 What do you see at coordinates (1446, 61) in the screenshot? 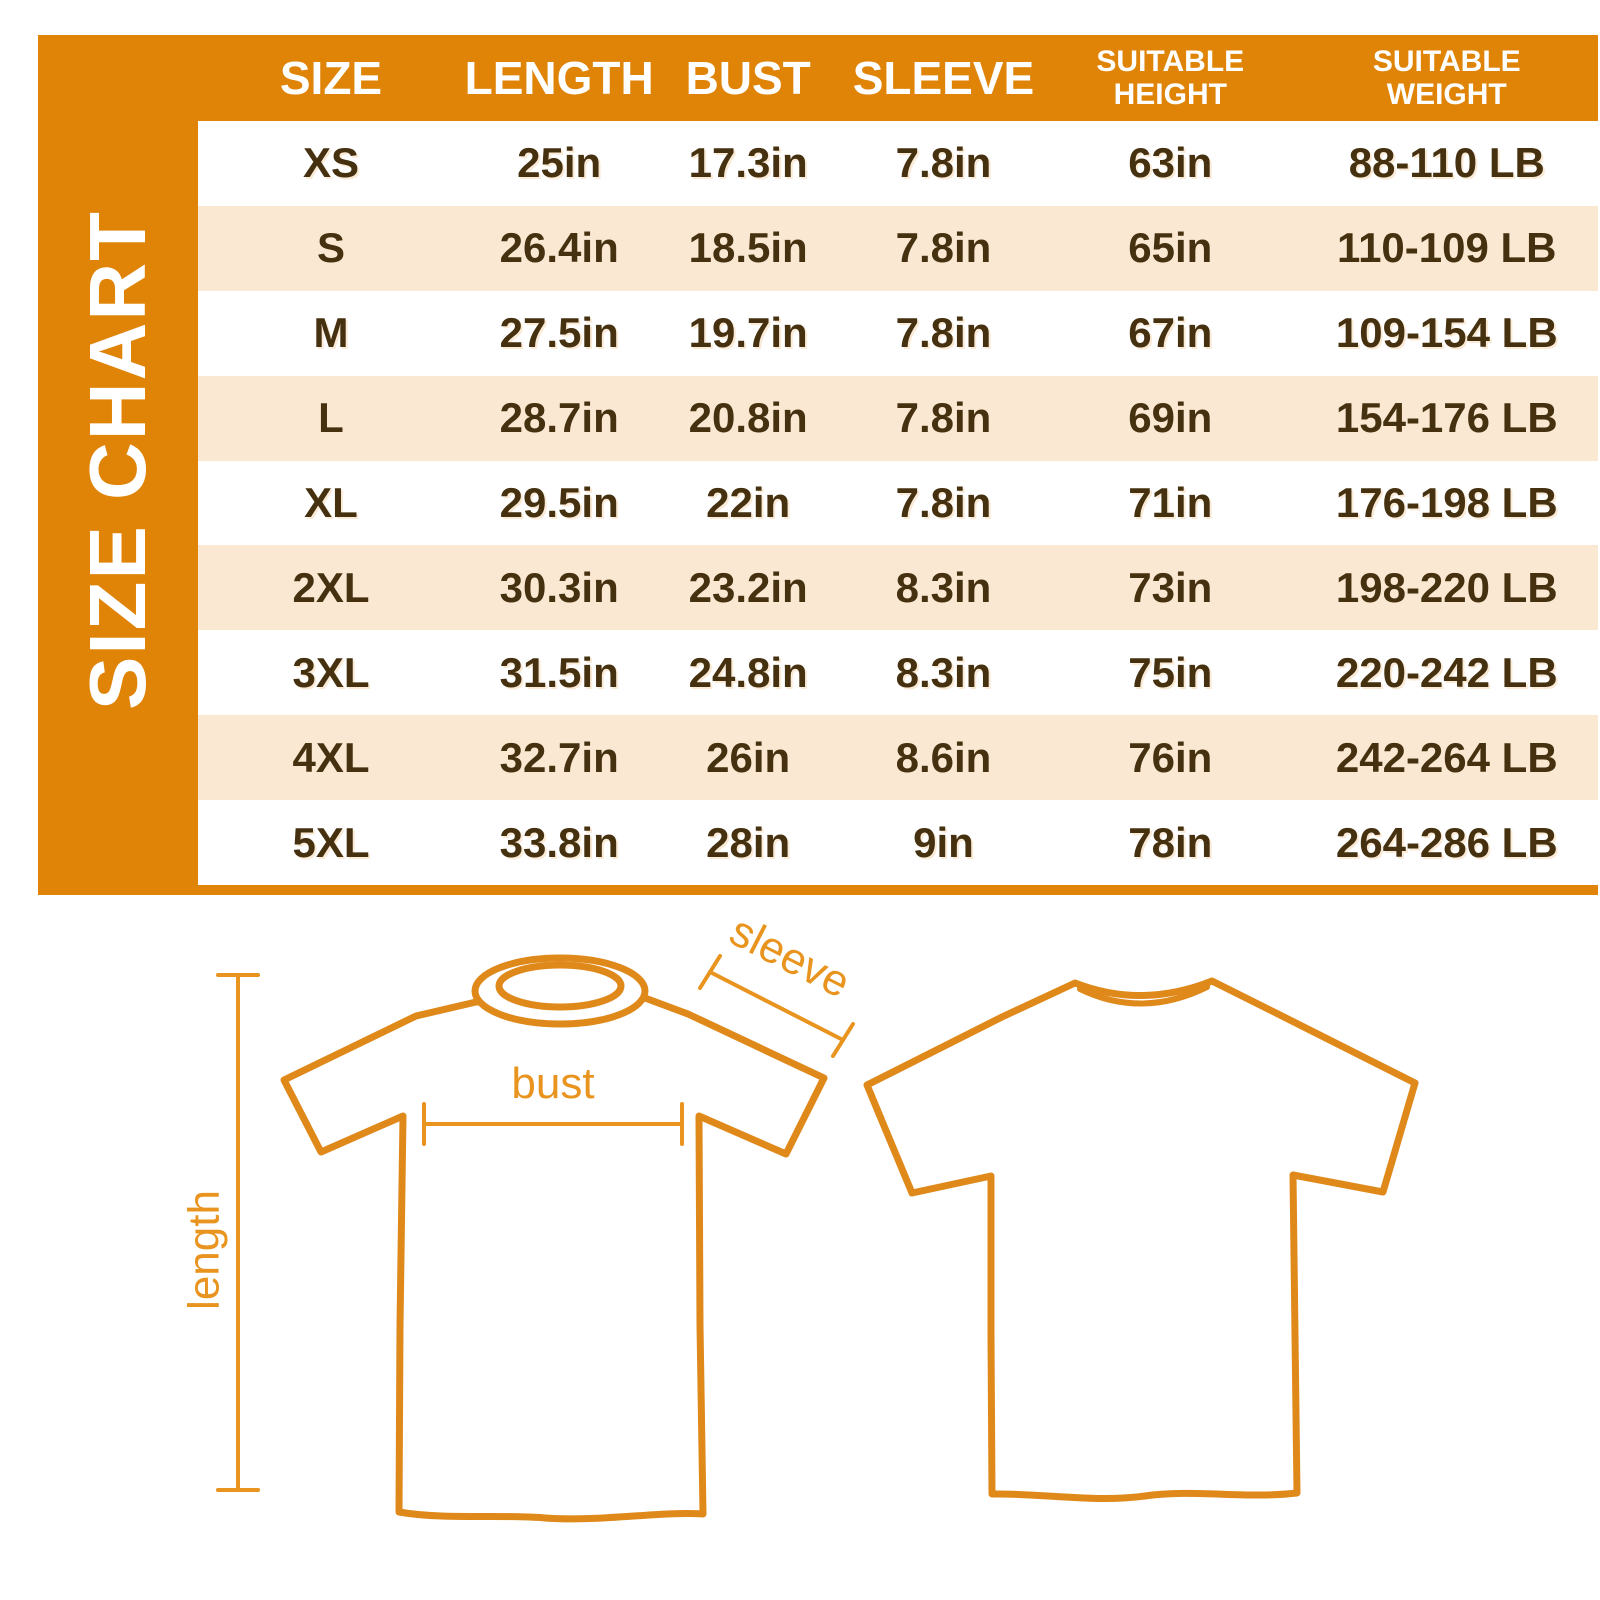
I see `column-header-suitable-weight-line1: SUITABLE` at bounding box center [1446, 61].